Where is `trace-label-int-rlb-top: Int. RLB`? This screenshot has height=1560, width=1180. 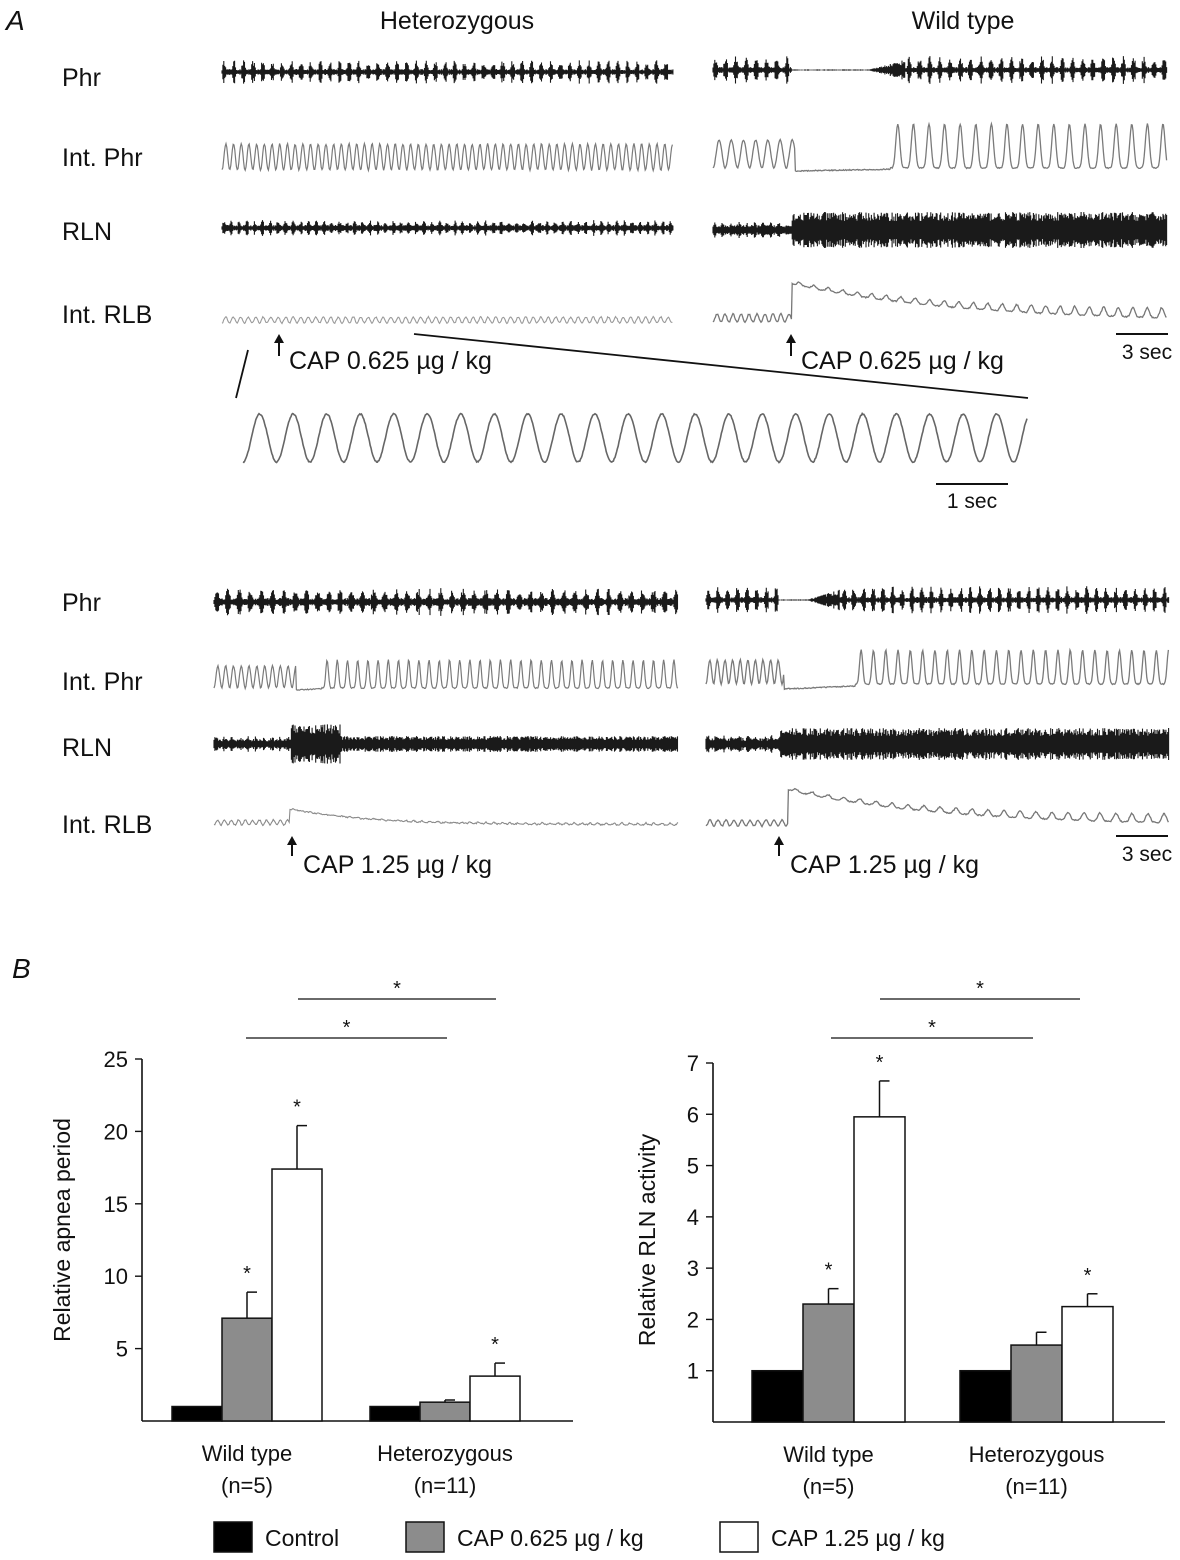
trace-label-int-rlb-top: Int. RLB is located at coordinates (107, 315).